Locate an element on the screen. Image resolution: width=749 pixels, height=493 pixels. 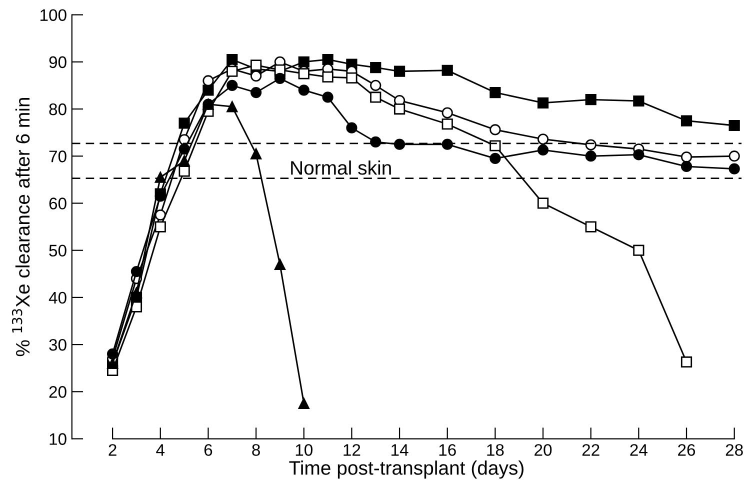
y-tick-label: 90 is located at coordinates (57, 62).